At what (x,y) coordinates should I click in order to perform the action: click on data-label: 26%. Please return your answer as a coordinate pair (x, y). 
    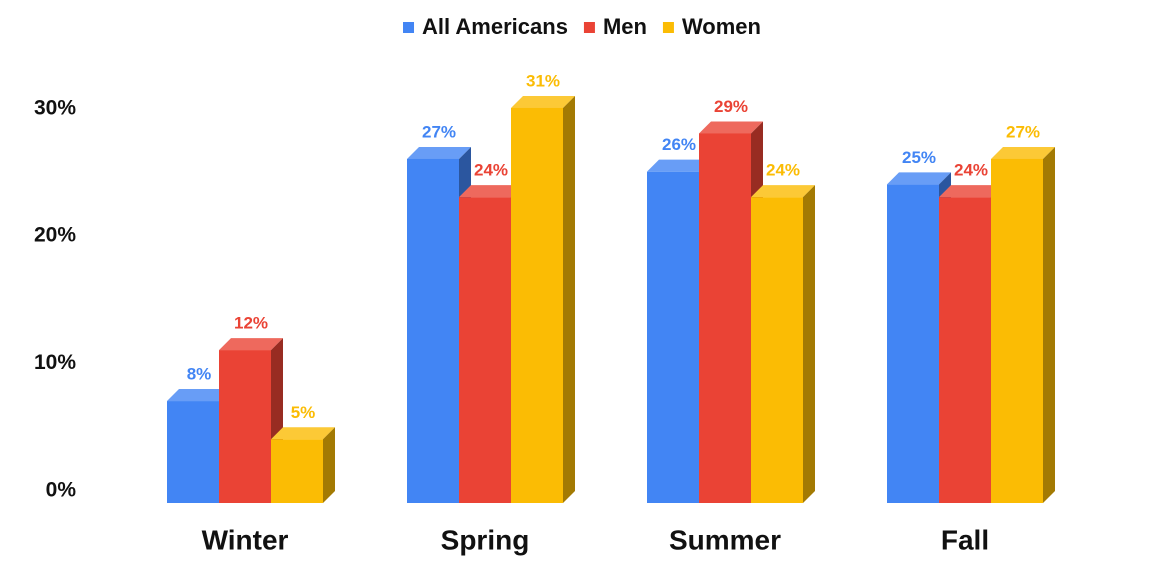
    Looking at the image, I should click on (679, 144).